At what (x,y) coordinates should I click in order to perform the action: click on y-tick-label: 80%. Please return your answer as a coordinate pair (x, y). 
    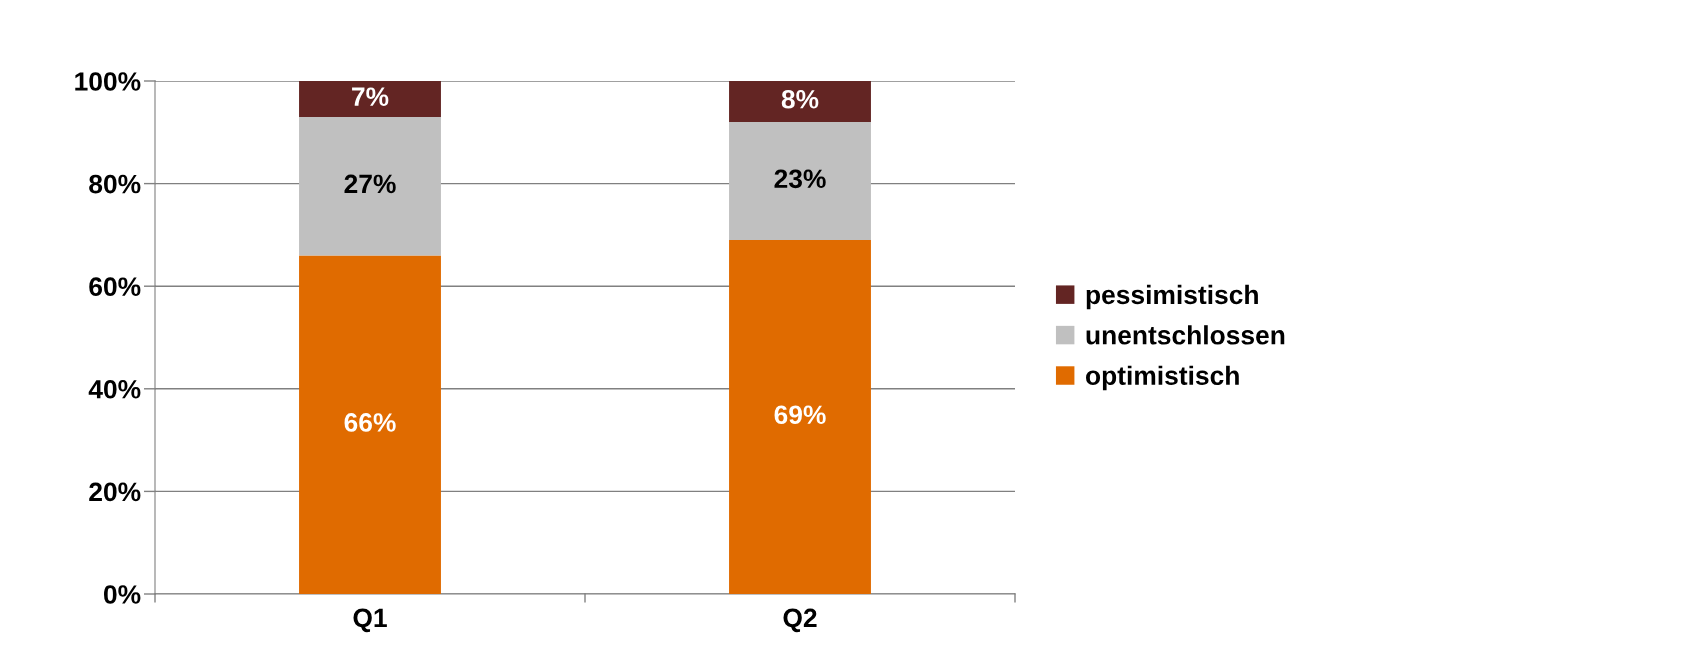
    Looking at the image, I should click on (115, 184).